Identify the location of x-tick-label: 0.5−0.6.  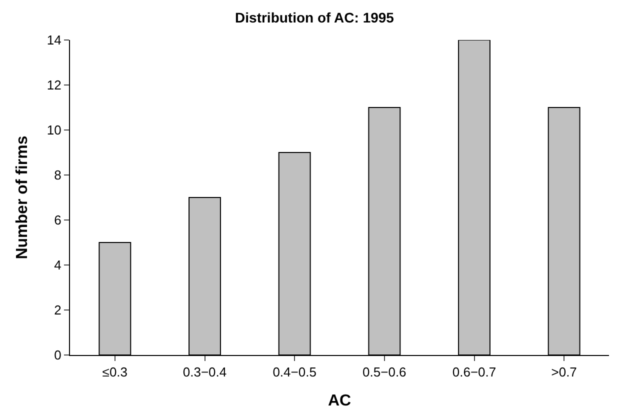
(384, 372).